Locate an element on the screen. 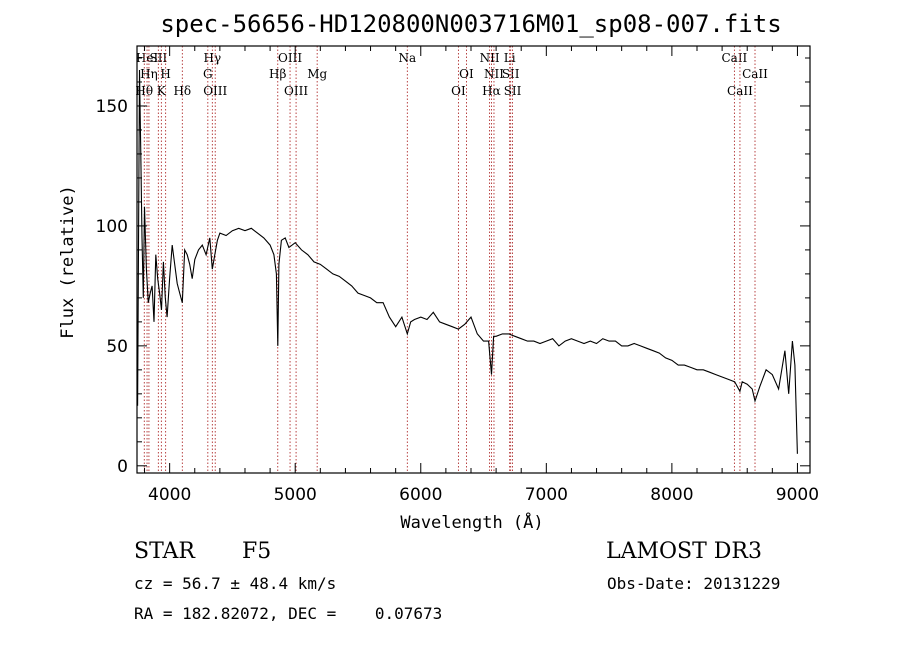 Image resolution: width=900 pixels, height=649 pixels. x-tick-label-2: 6000 is located at coordinates (420, 495).